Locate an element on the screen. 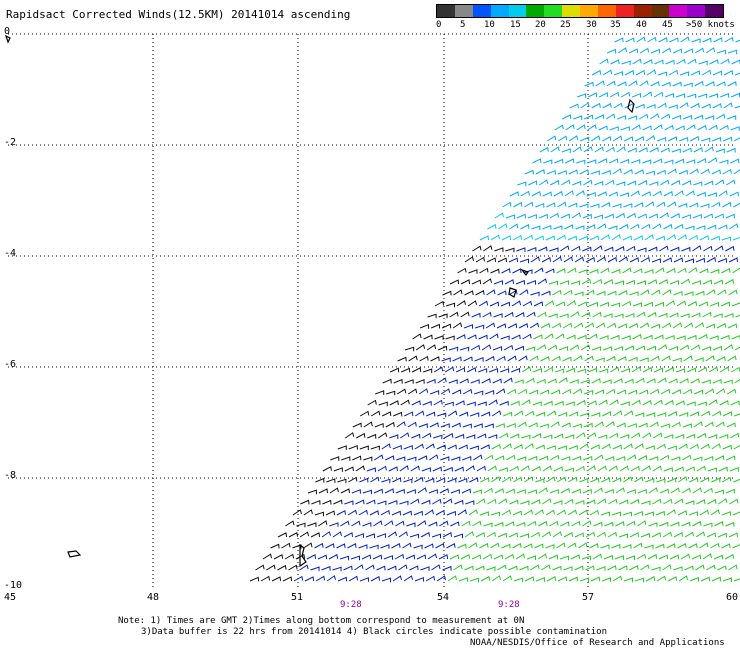  legend-swatch is located at coordinates (571, 11).